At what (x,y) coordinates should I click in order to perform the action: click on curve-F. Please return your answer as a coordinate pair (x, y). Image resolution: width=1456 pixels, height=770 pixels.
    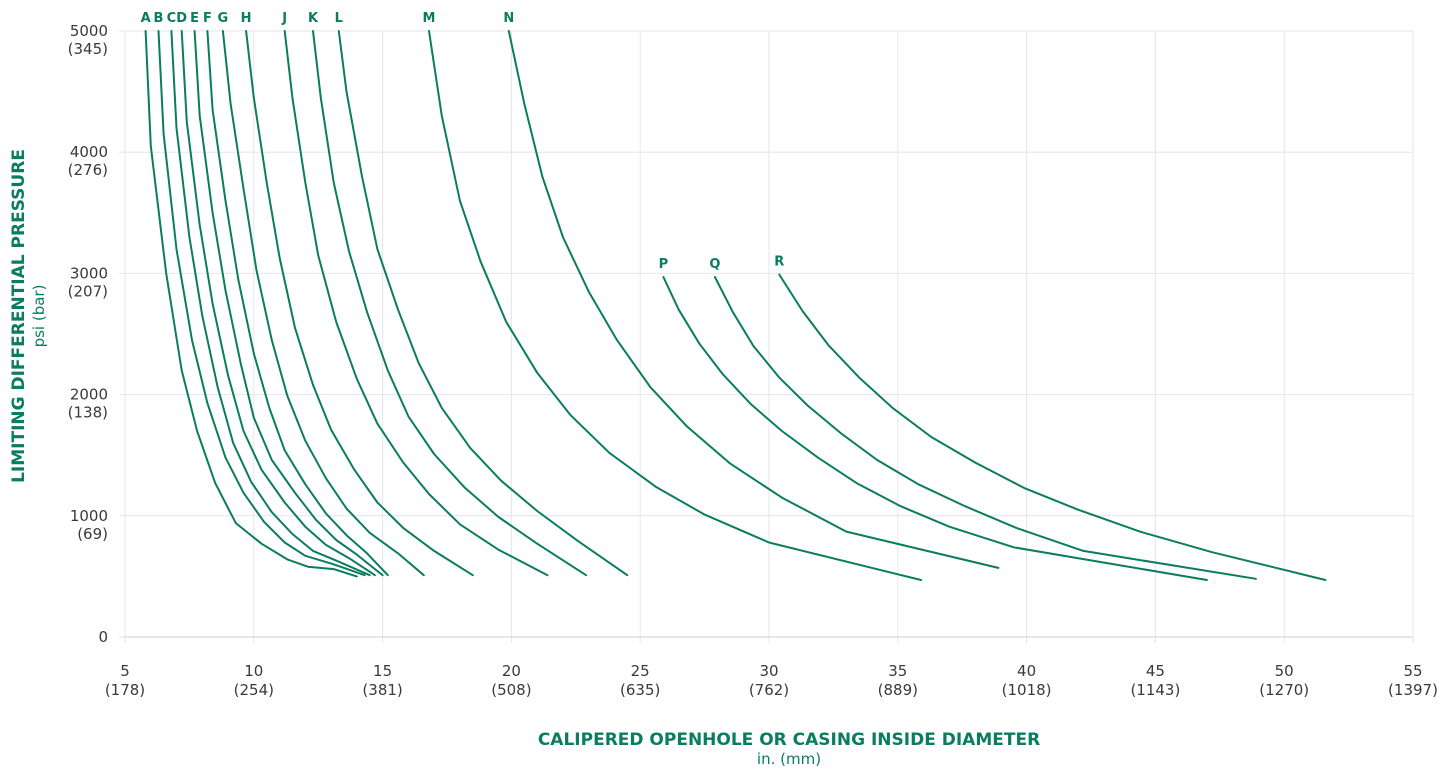
    Looking at the image, I should click on (297, 303).